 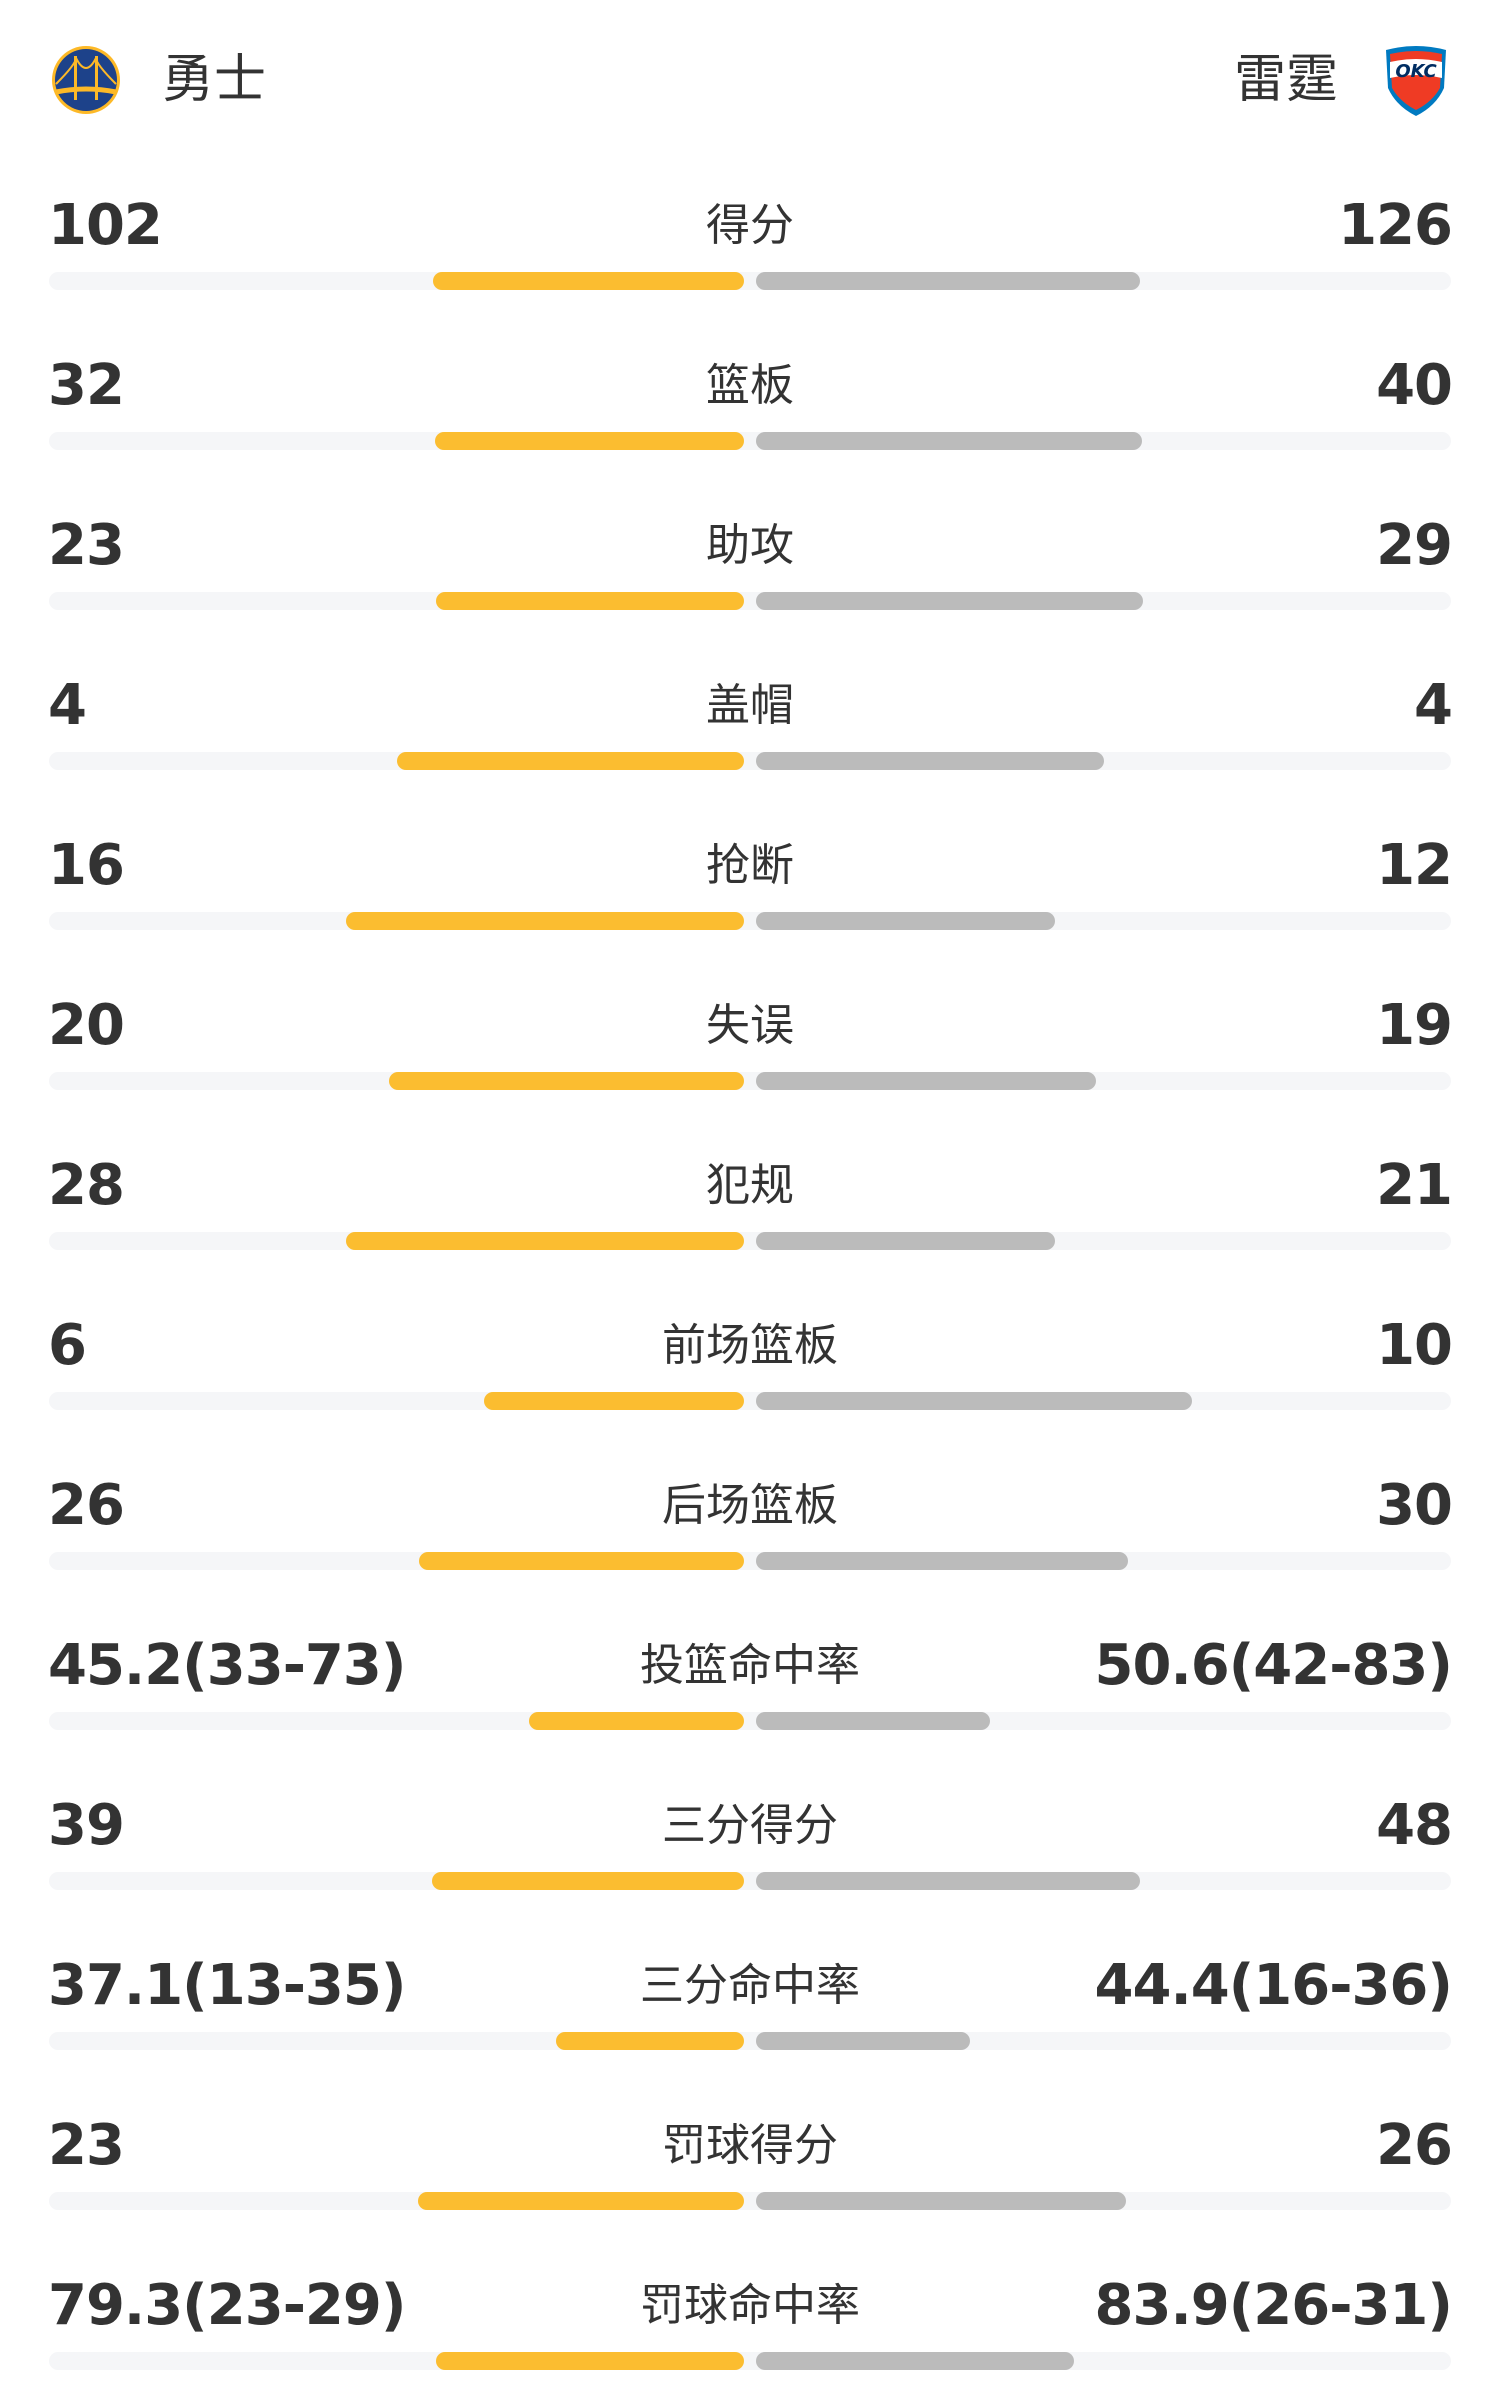 I want to click on home-stat-value: 45.2(33-73), so click(x=227, y=1665).